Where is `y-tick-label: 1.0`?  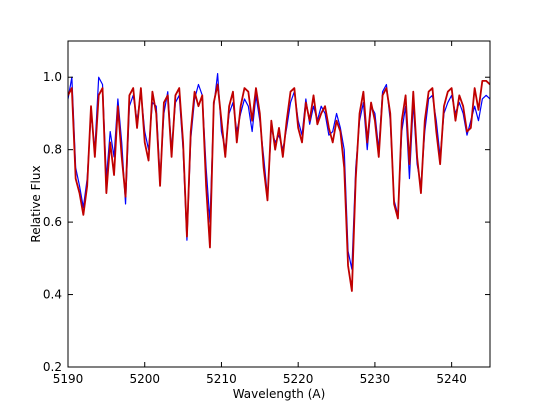 y-tick-label: 1.0 is located at coordinates (52, 77).